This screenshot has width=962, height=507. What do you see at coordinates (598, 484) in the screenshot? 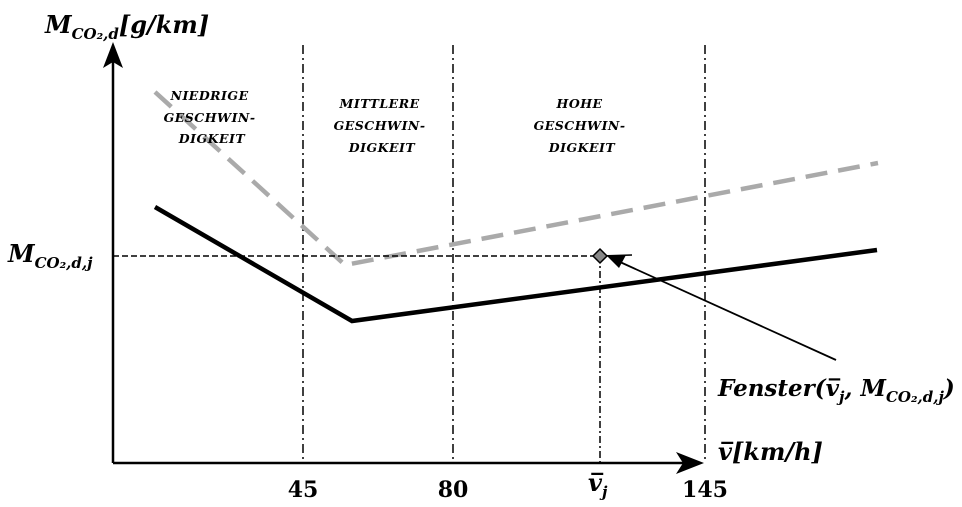
I see `x-marker-label: v̅j` at bounding box center [598, 484].